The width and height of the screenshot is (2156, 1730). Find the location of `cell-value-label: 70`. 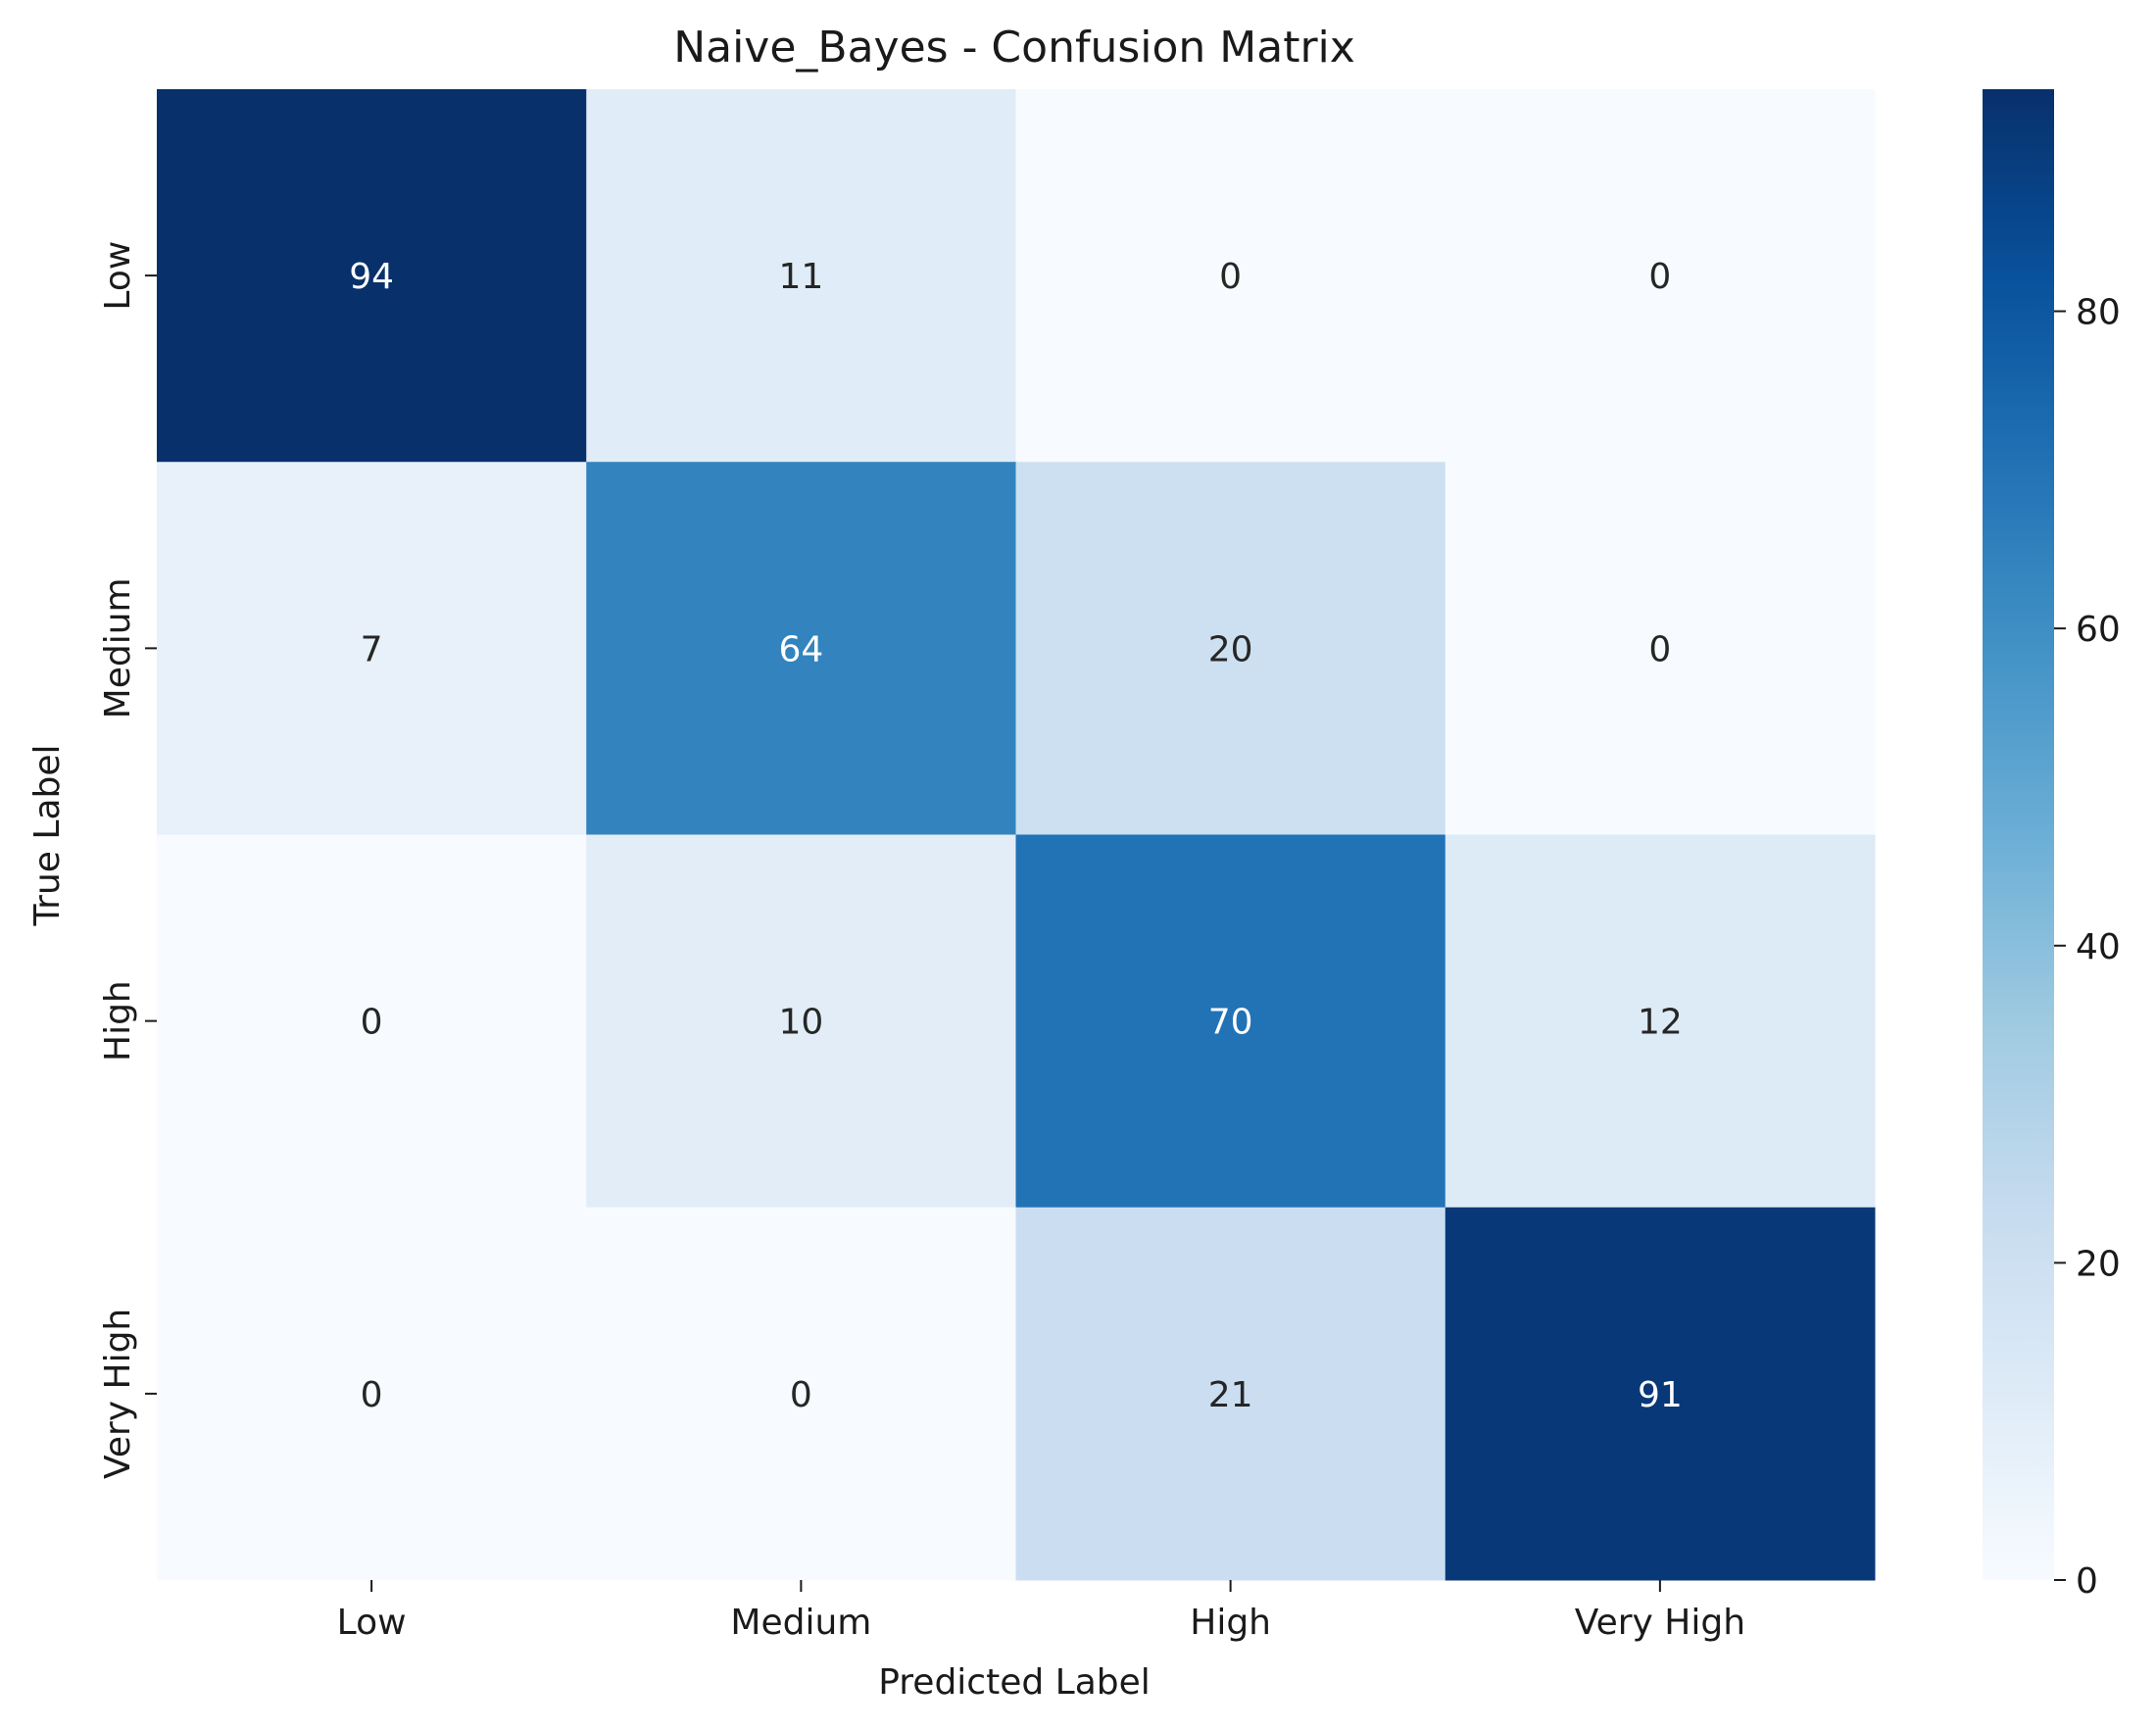

cell-value-label: 70 is located at coordinates (1230, 1023).